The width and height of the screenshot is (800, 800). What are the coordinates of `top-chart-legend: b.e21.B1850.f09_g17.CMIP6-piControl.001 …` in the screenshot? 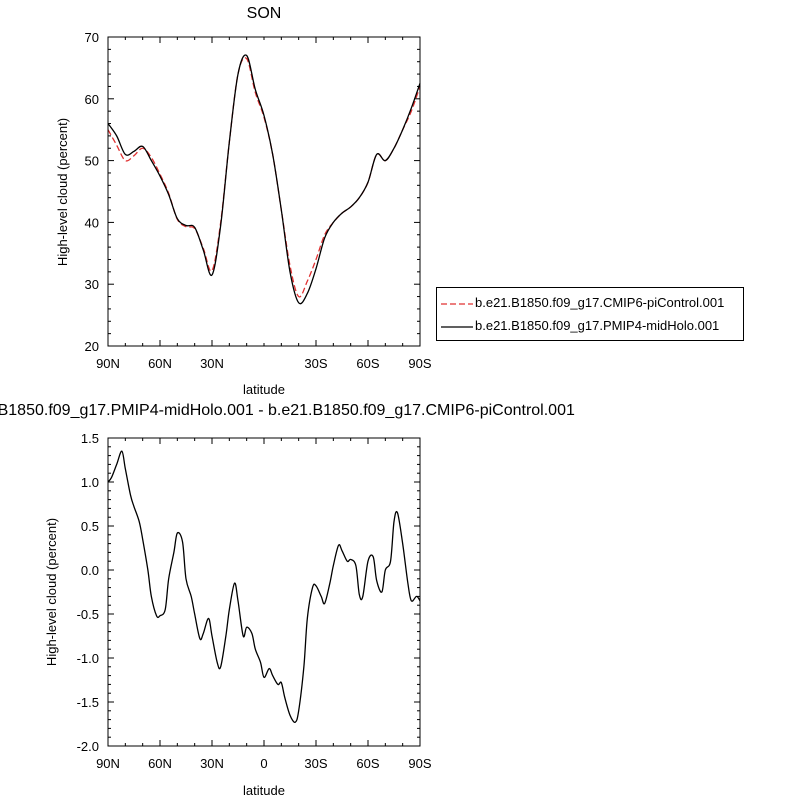 It's located at (590, 314).